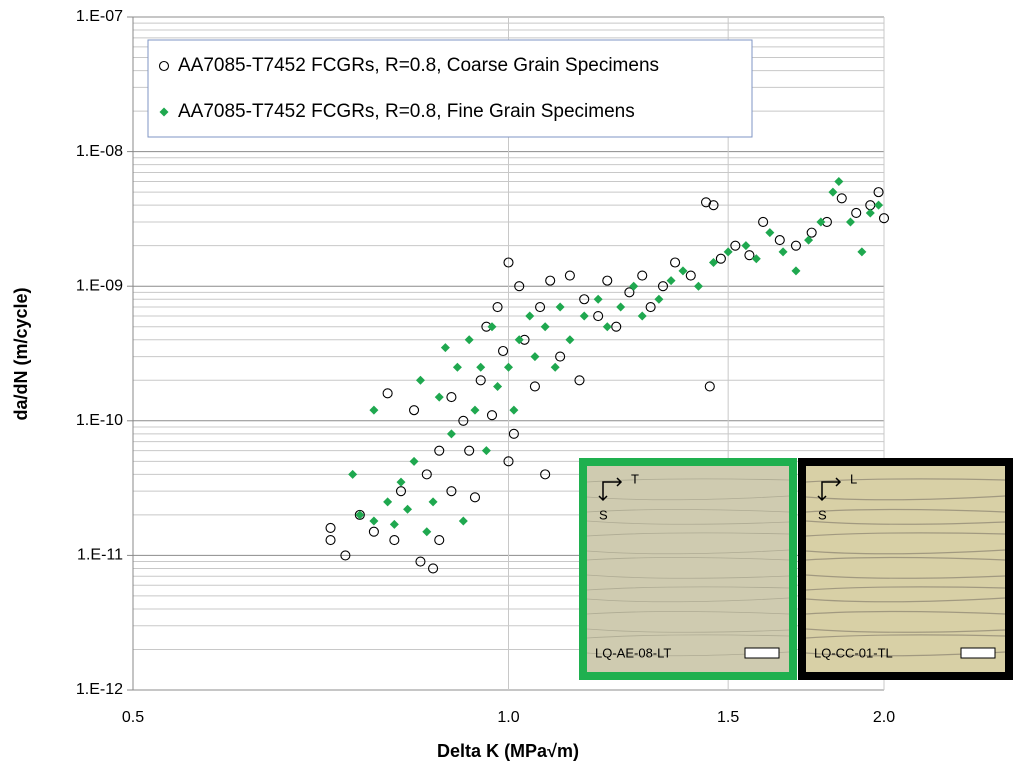 The image size is (1013, 770). What do you see at coordinates (164, 112) in the screenshot?
I see `diamond-marker` at bounding box center [164, 112].